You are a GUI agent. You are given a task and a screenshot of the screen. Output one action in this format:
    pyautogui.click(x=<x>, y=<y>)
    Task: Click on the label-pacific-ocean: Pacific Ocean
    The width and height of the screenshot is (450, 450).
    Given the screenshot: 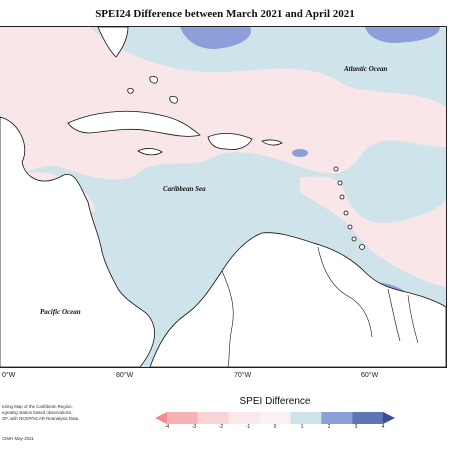 What is the action you would take?
    pyautogui.click(x=60, y=312)
    